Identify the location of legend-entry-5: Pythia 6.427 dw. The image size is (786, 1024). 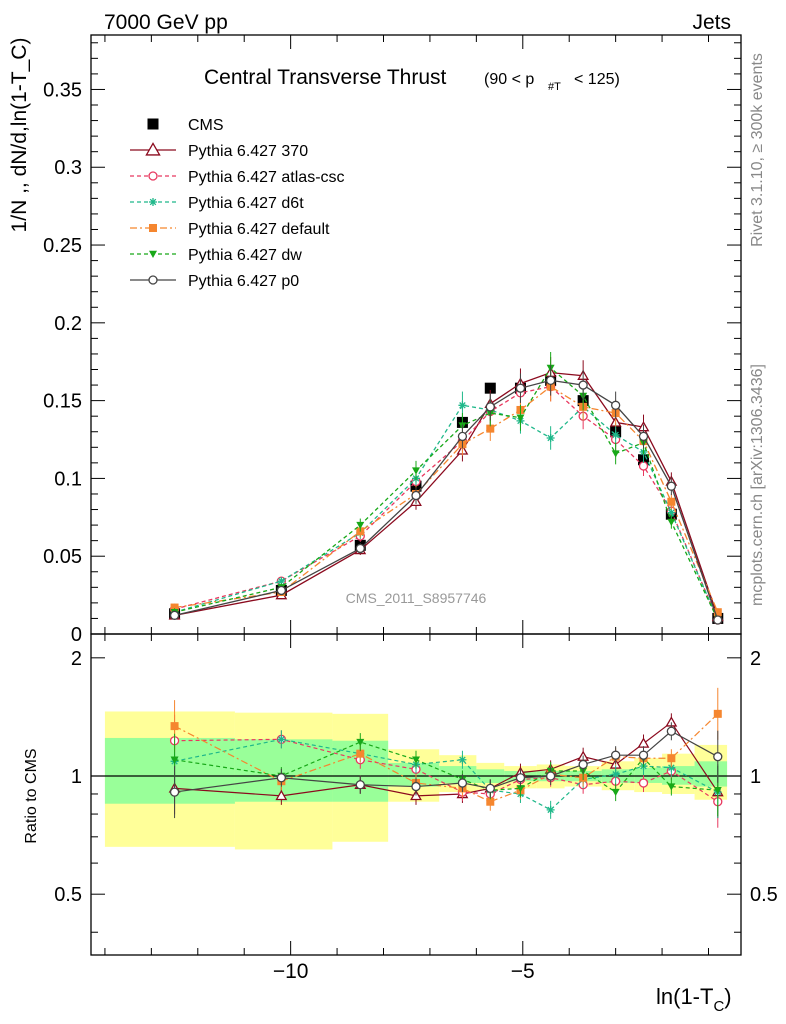
(216, 255).